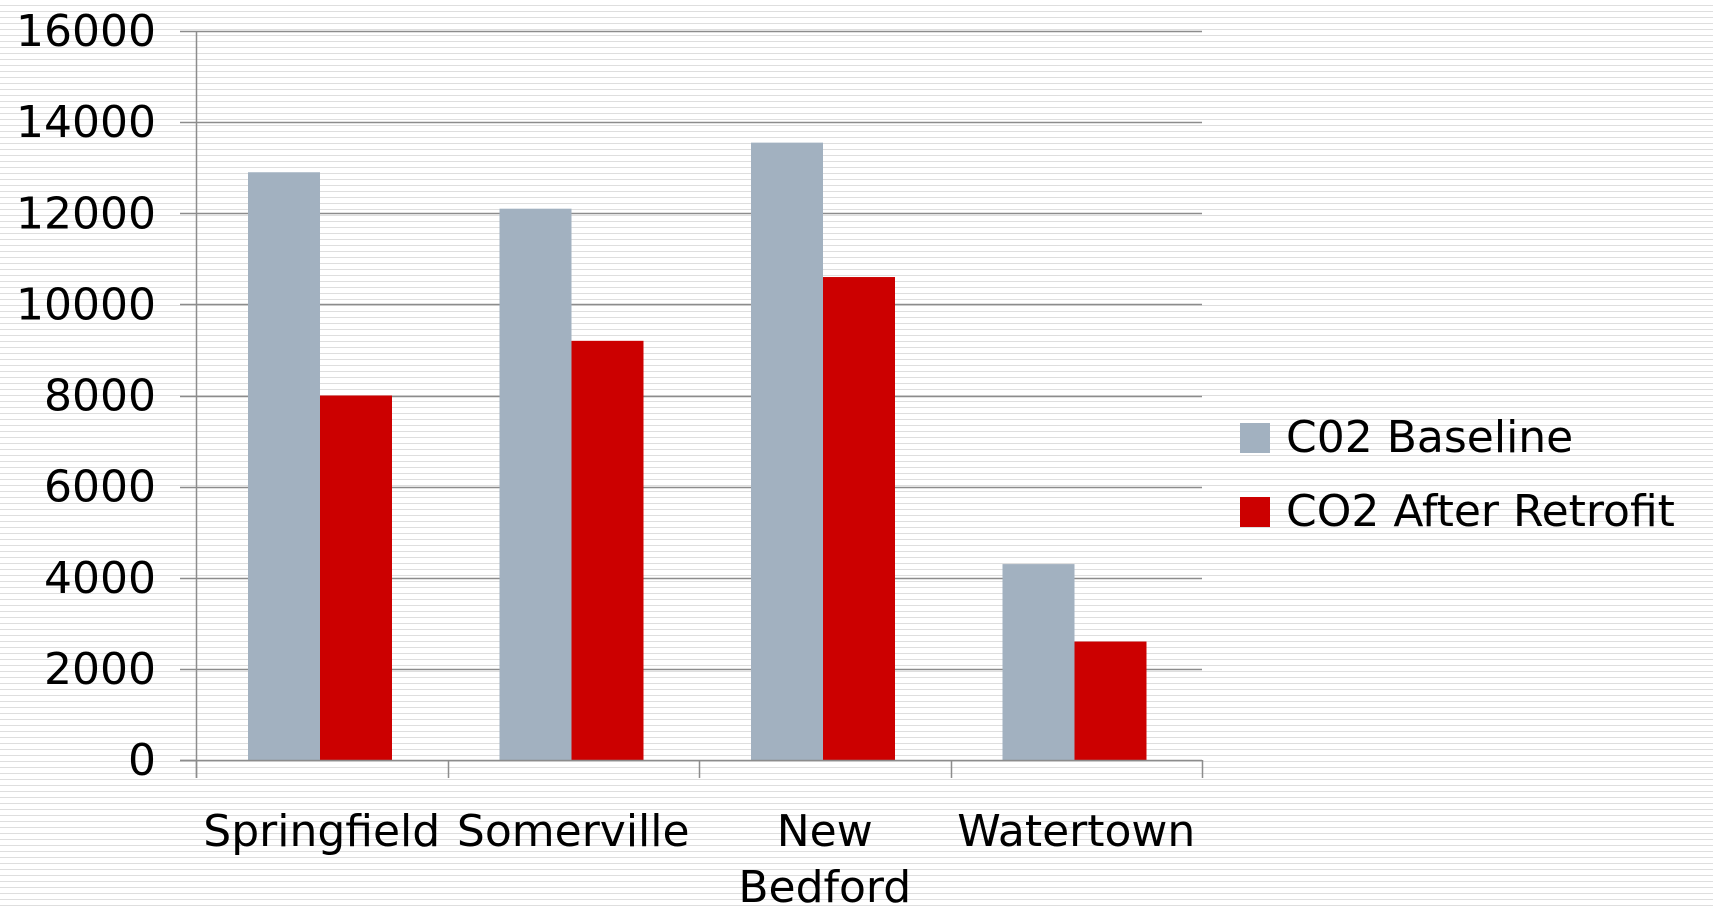  What do you see at coordinates (859, 518) in the screenshot?
I see `bar-after-retrofit-new-bedford` at bounding box center [859, 518].